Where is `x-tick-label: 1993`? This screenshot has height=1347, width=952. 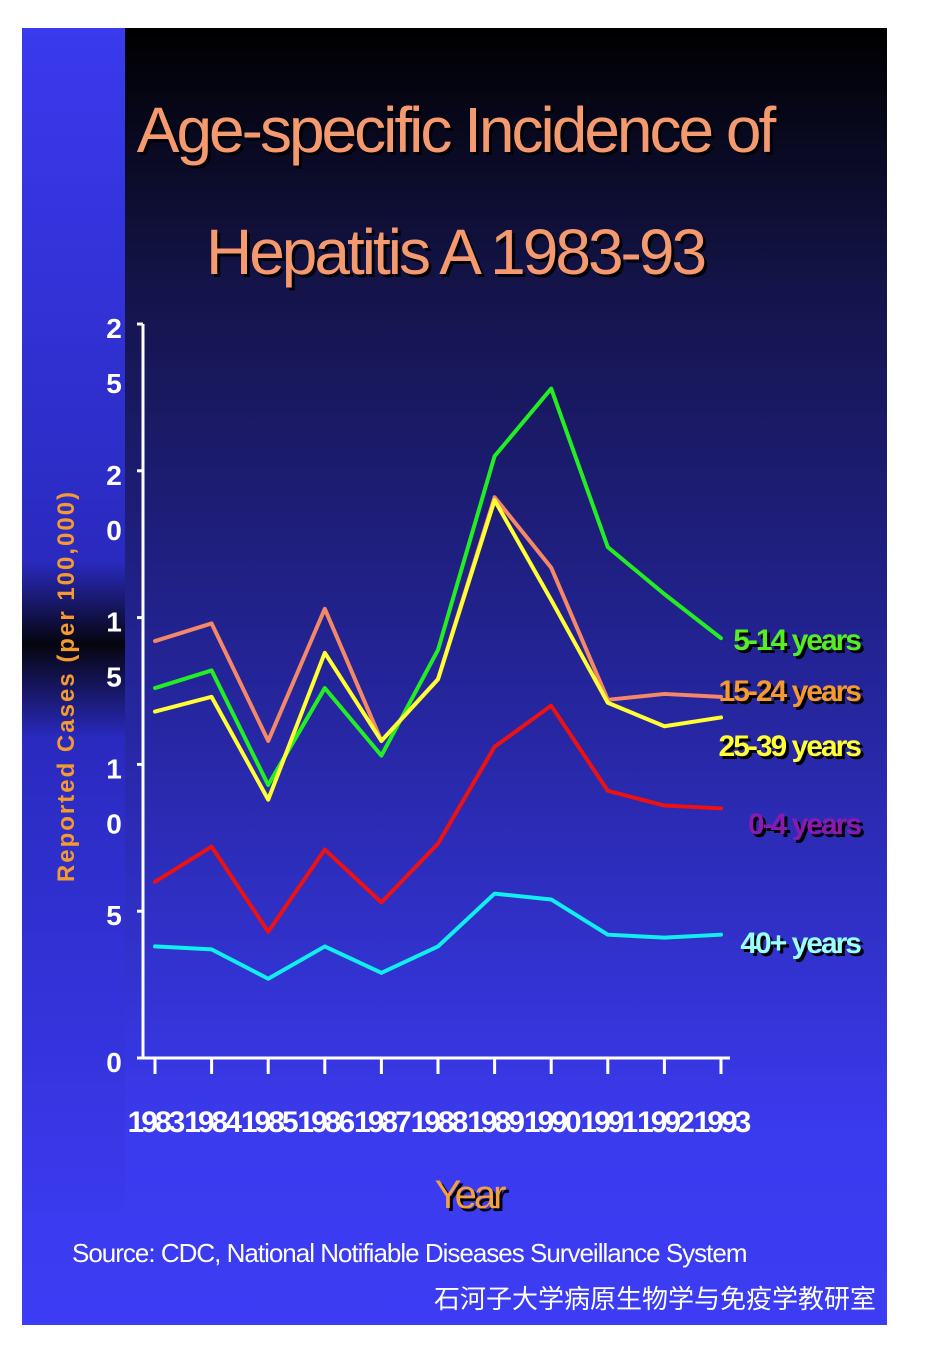
x-tick-label: 1993 is located at coordinates (722, 1122).